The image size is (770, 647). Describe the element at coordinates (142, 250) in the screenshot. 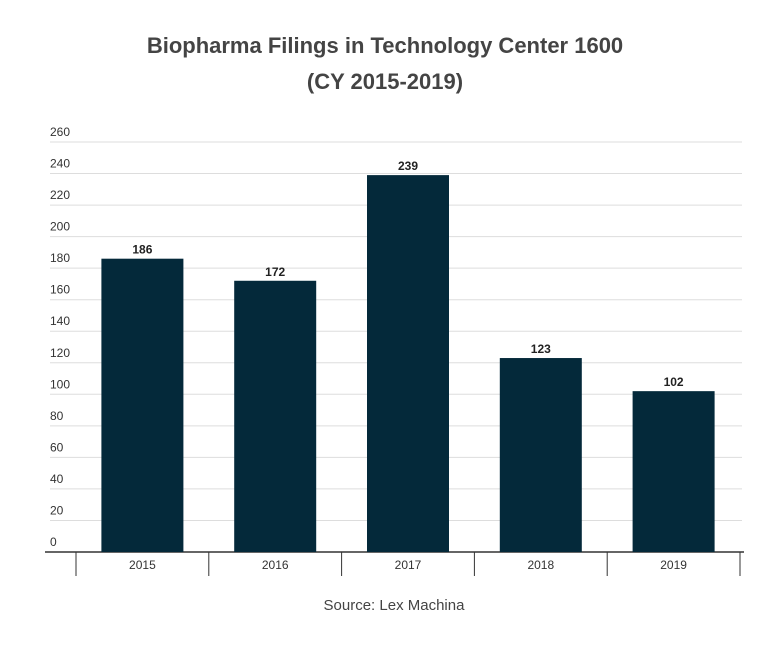

I see `bar-value-label: 186` at that location.